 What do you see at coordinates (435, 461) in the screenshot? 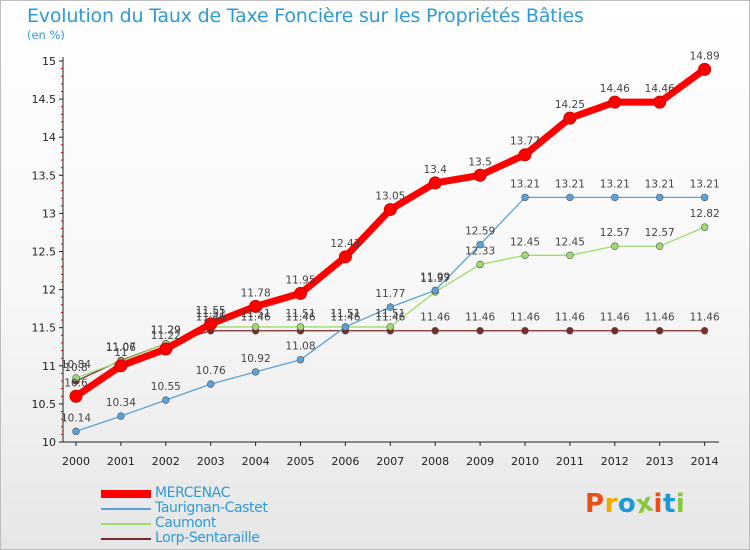
I see `x-tick-label: 2008` at bounding box center [435, 461].